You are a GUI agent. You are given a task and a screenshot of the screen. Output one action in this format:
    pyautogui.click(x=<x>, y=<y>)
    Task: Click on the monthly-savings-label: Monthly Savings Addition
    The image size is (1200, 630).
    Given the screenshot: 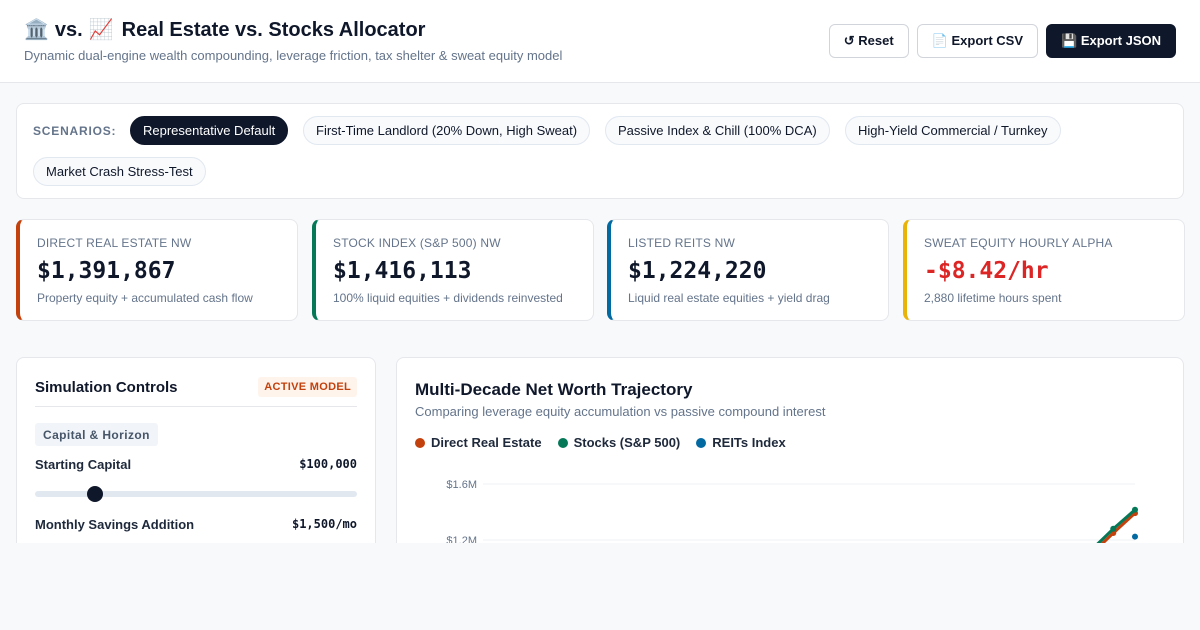 What is the action you would take?
    pyautogui.click(x=115, y=524)
    